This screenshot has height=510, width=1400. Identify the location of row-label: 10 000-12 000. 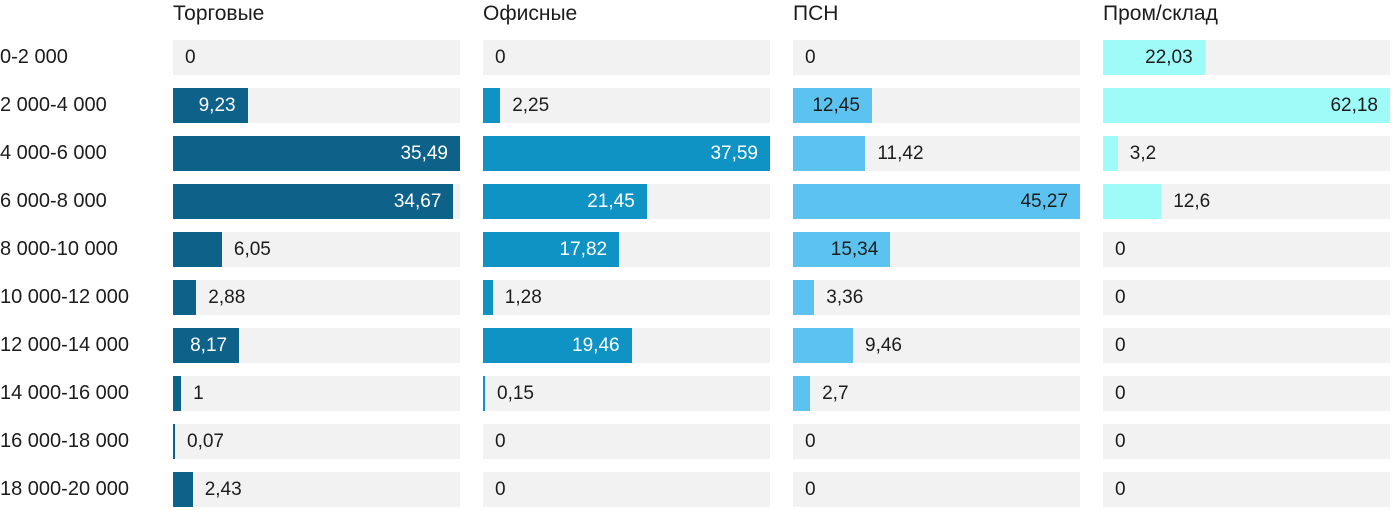
(65, 297).